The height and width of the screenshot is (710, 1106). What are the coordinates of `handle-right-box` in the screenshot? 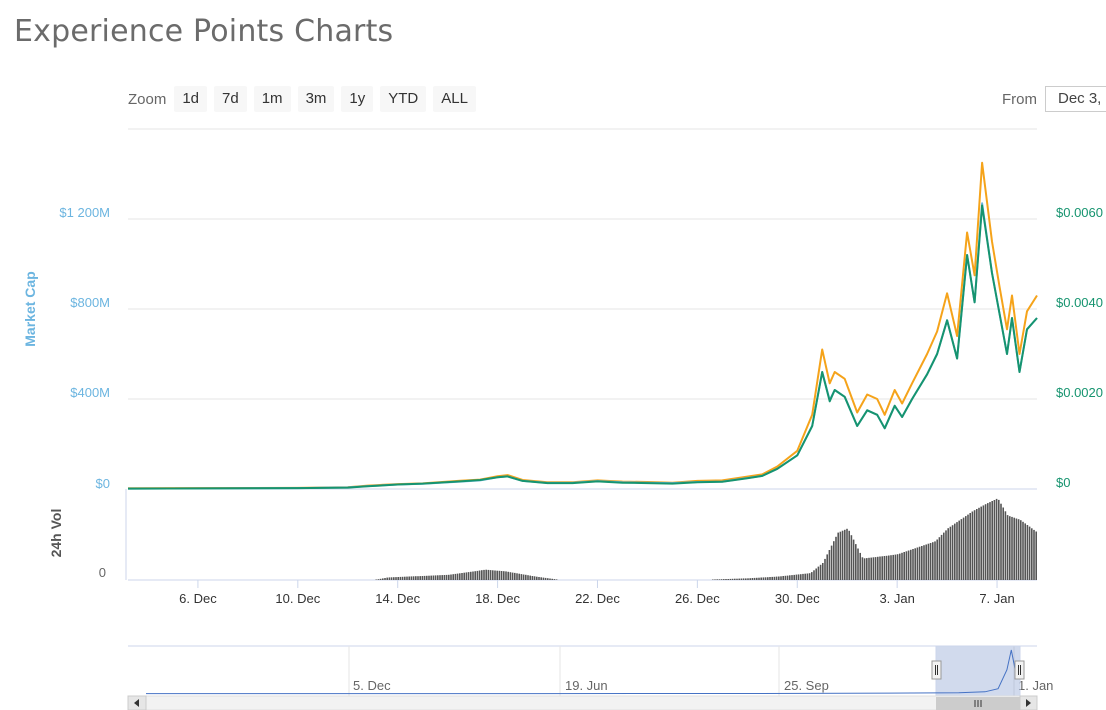 It's located at (1019, 670).